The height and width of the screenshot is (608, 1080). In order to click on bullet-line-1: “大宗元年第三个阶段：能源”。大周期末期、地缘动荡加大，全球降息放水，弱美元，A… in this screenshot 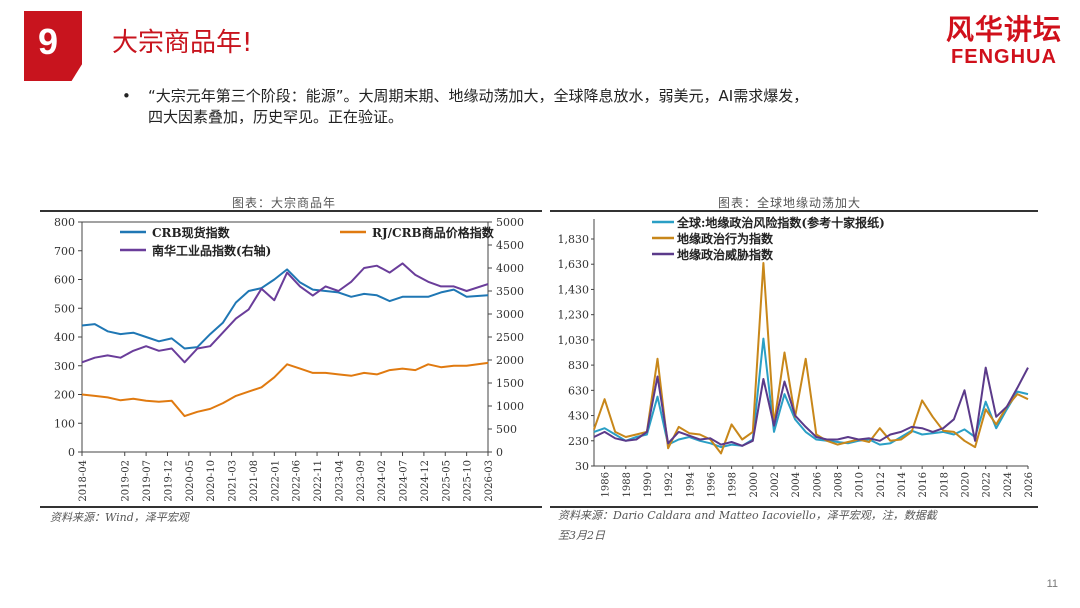, I will do `click(478, 96)`.